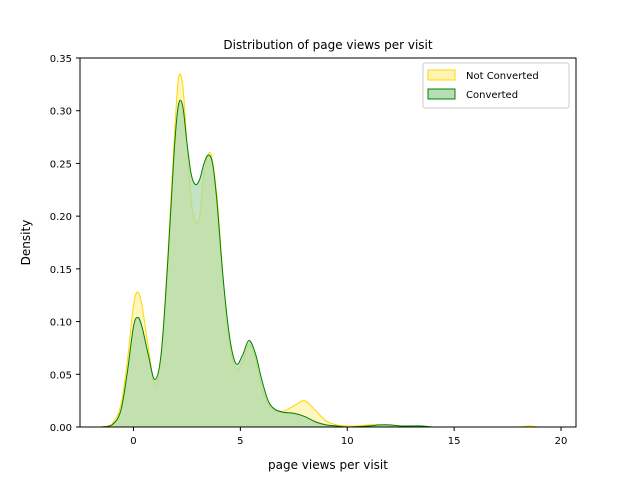 The image size is (640, 480). What do you see at coordinates (561, 441) in the screenshot?
I see `x-tick-label: 20` at bounding box center [561, 441].